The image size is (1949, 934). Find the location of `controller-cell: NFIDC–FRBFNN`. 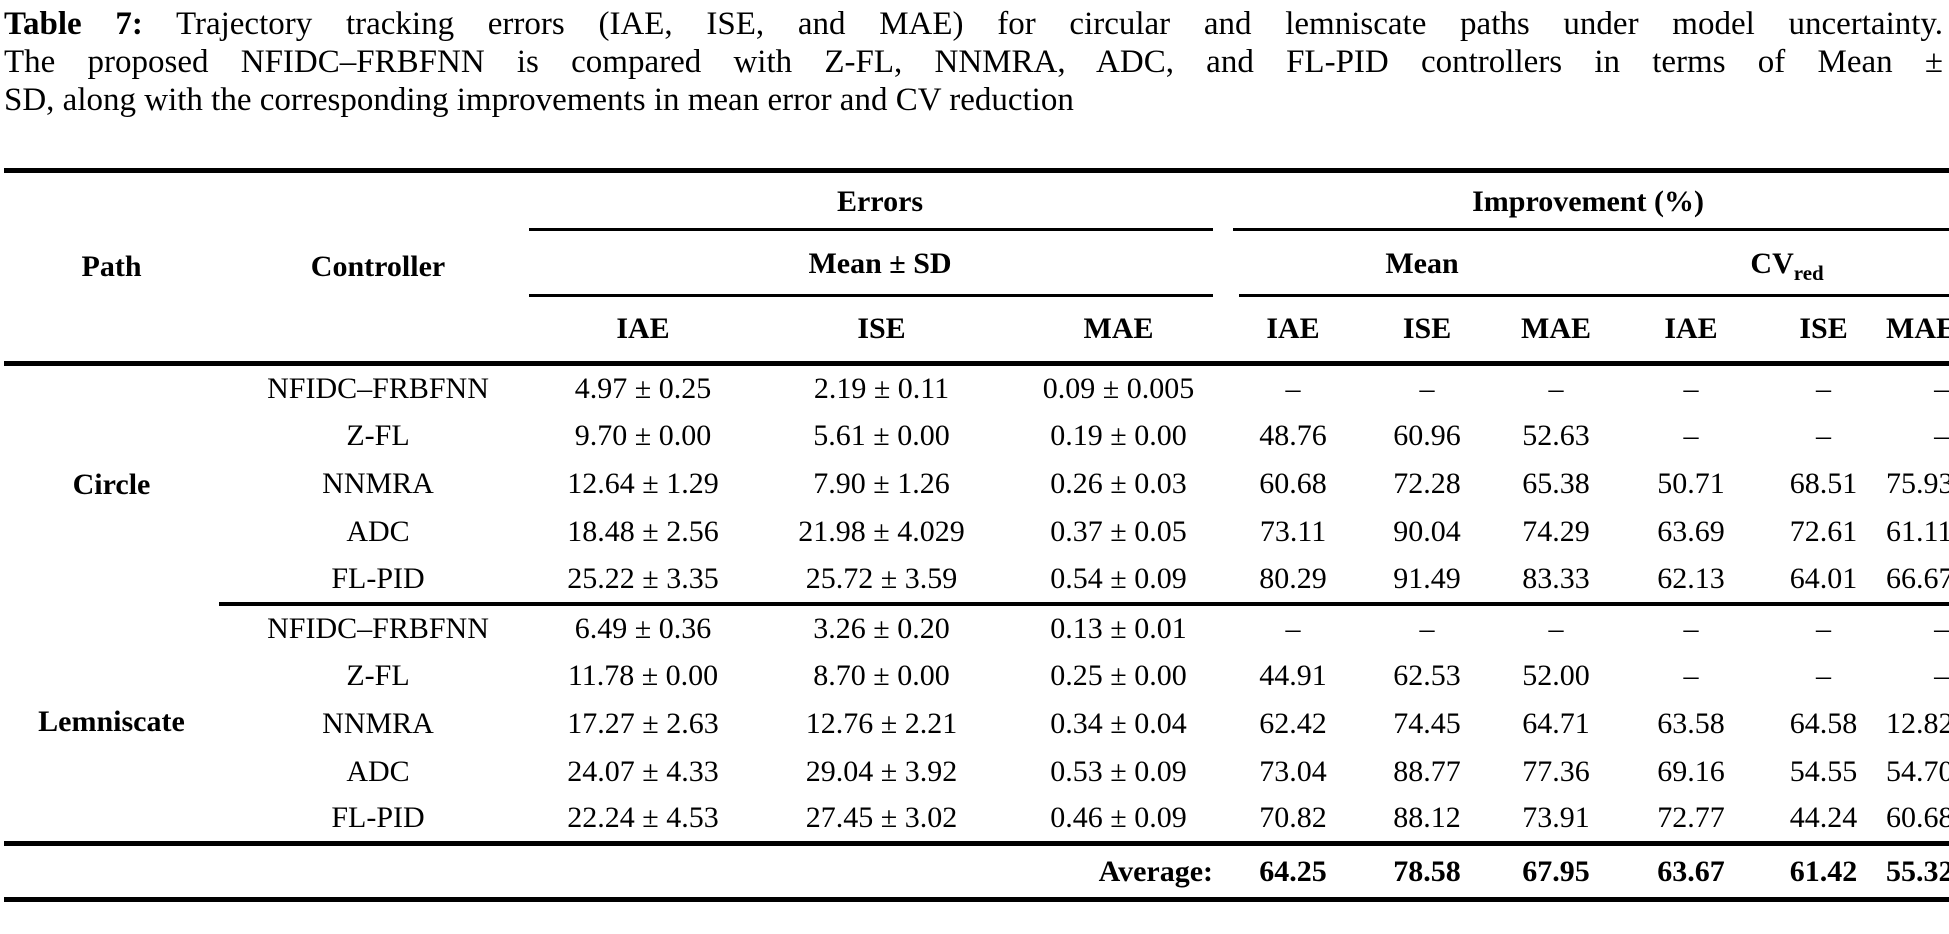

controller-cell: NFIDC–FRBFNN is located at coordinates (378, 388).